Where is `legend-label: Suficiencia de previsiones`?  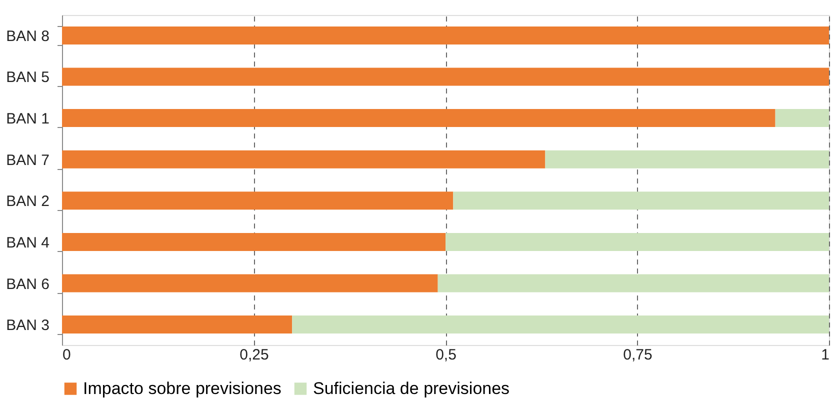
legend-label: Suficiencia de previsiones is located at coordinates (411, 388).